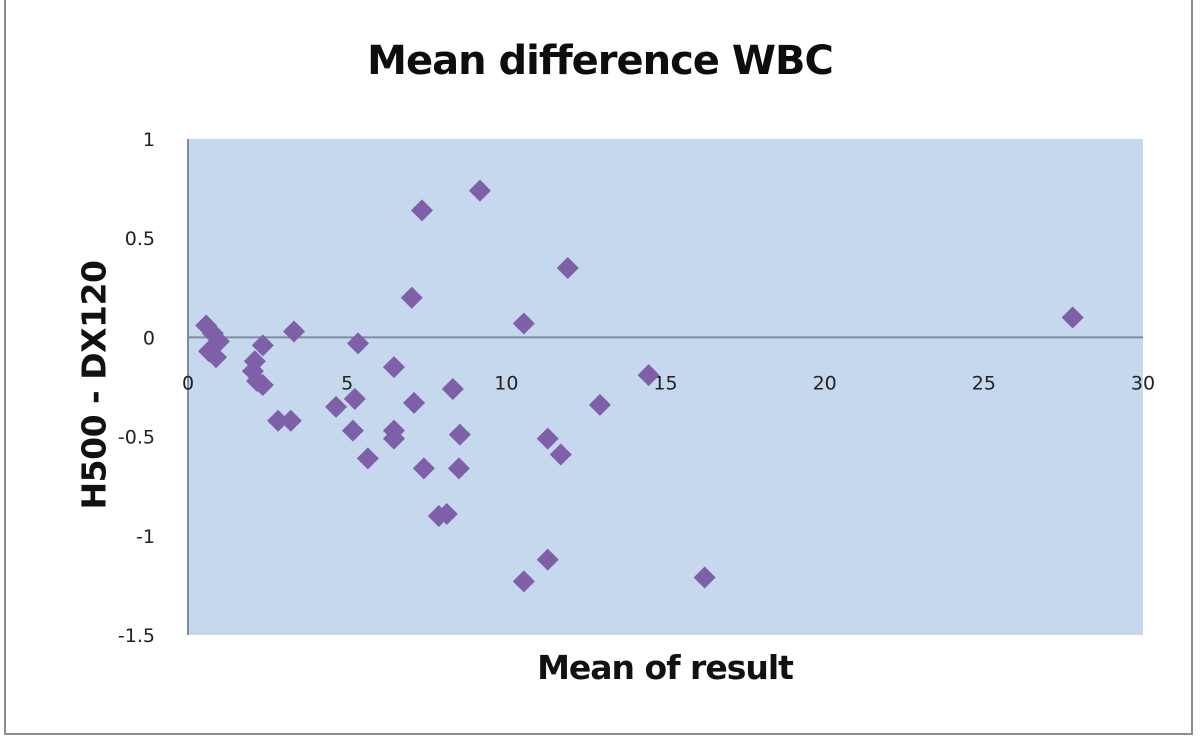 The image size is (1200, 740). What do you see at coordinates (136, 438) in the screenshot?
I see `y-tick-label: -0.5` at bounding box center [136, 438].